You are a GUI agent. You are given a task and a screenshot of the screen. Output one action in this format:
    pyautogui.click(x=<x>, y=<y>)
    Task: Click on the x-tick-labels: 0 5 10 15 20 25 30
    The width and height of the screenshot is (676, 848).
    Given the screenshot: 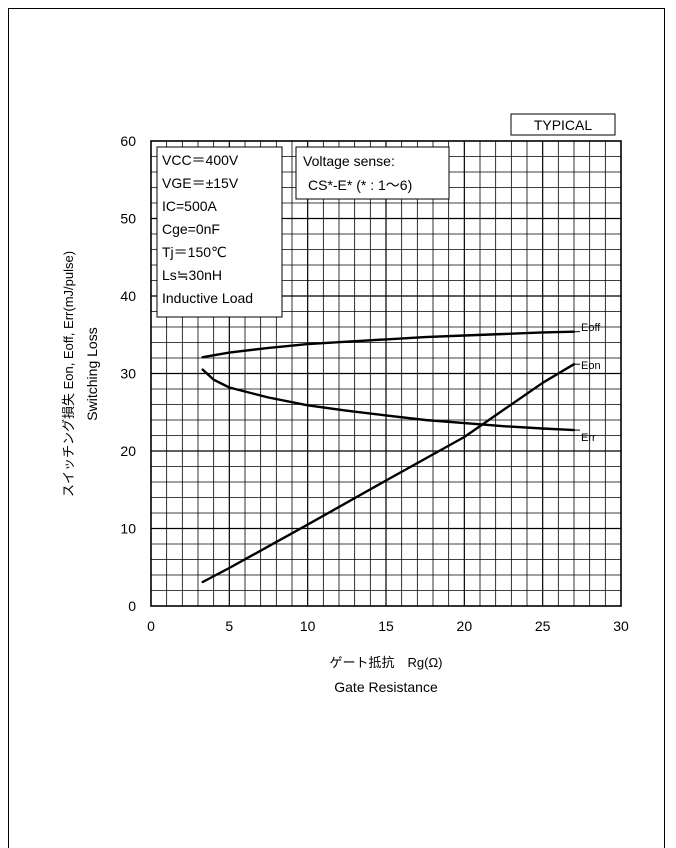 What is the action you would take?
    pyautogui.click(x=388, y=626)
    